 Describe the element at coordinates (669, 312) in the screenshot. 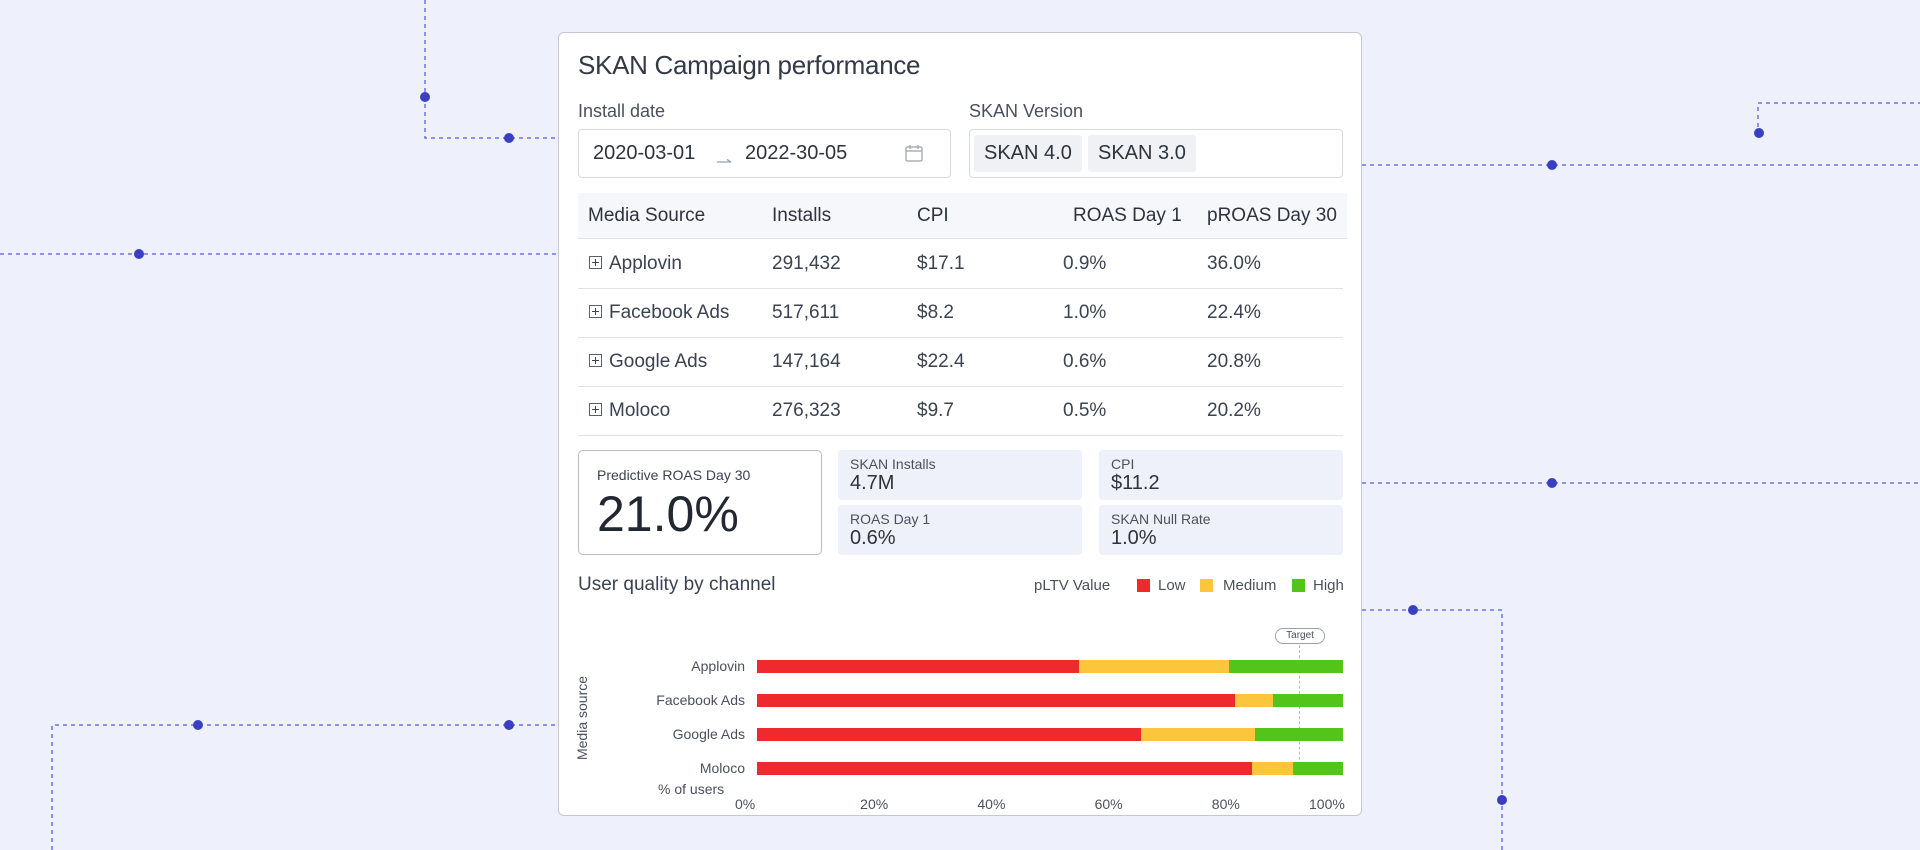

I see `cell-source: Facebook Ads` at that location.